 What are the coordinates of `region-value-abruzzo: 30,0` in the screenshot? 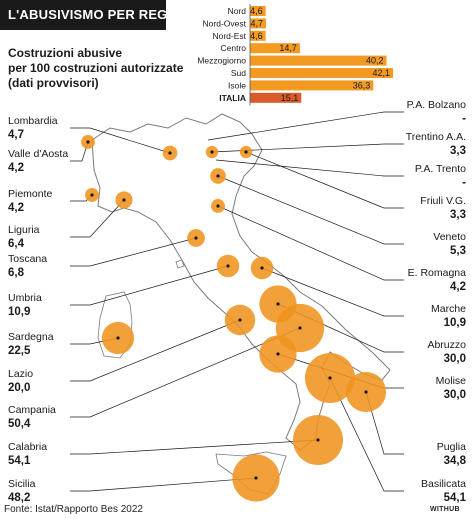 It's located at (455, 359).